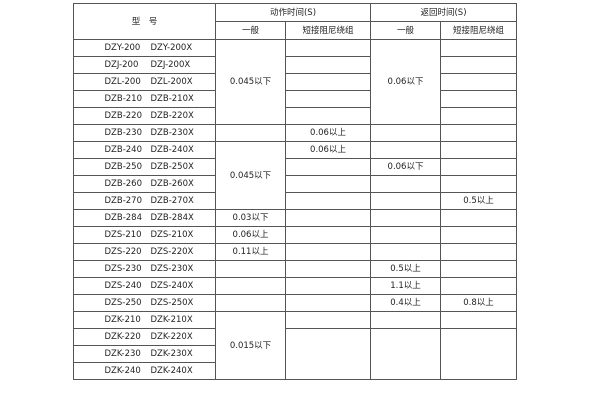  Describe the element at coordinates (443, 12) in the screenshot. I see `return-time-header: 返回时间(S)` at that location.